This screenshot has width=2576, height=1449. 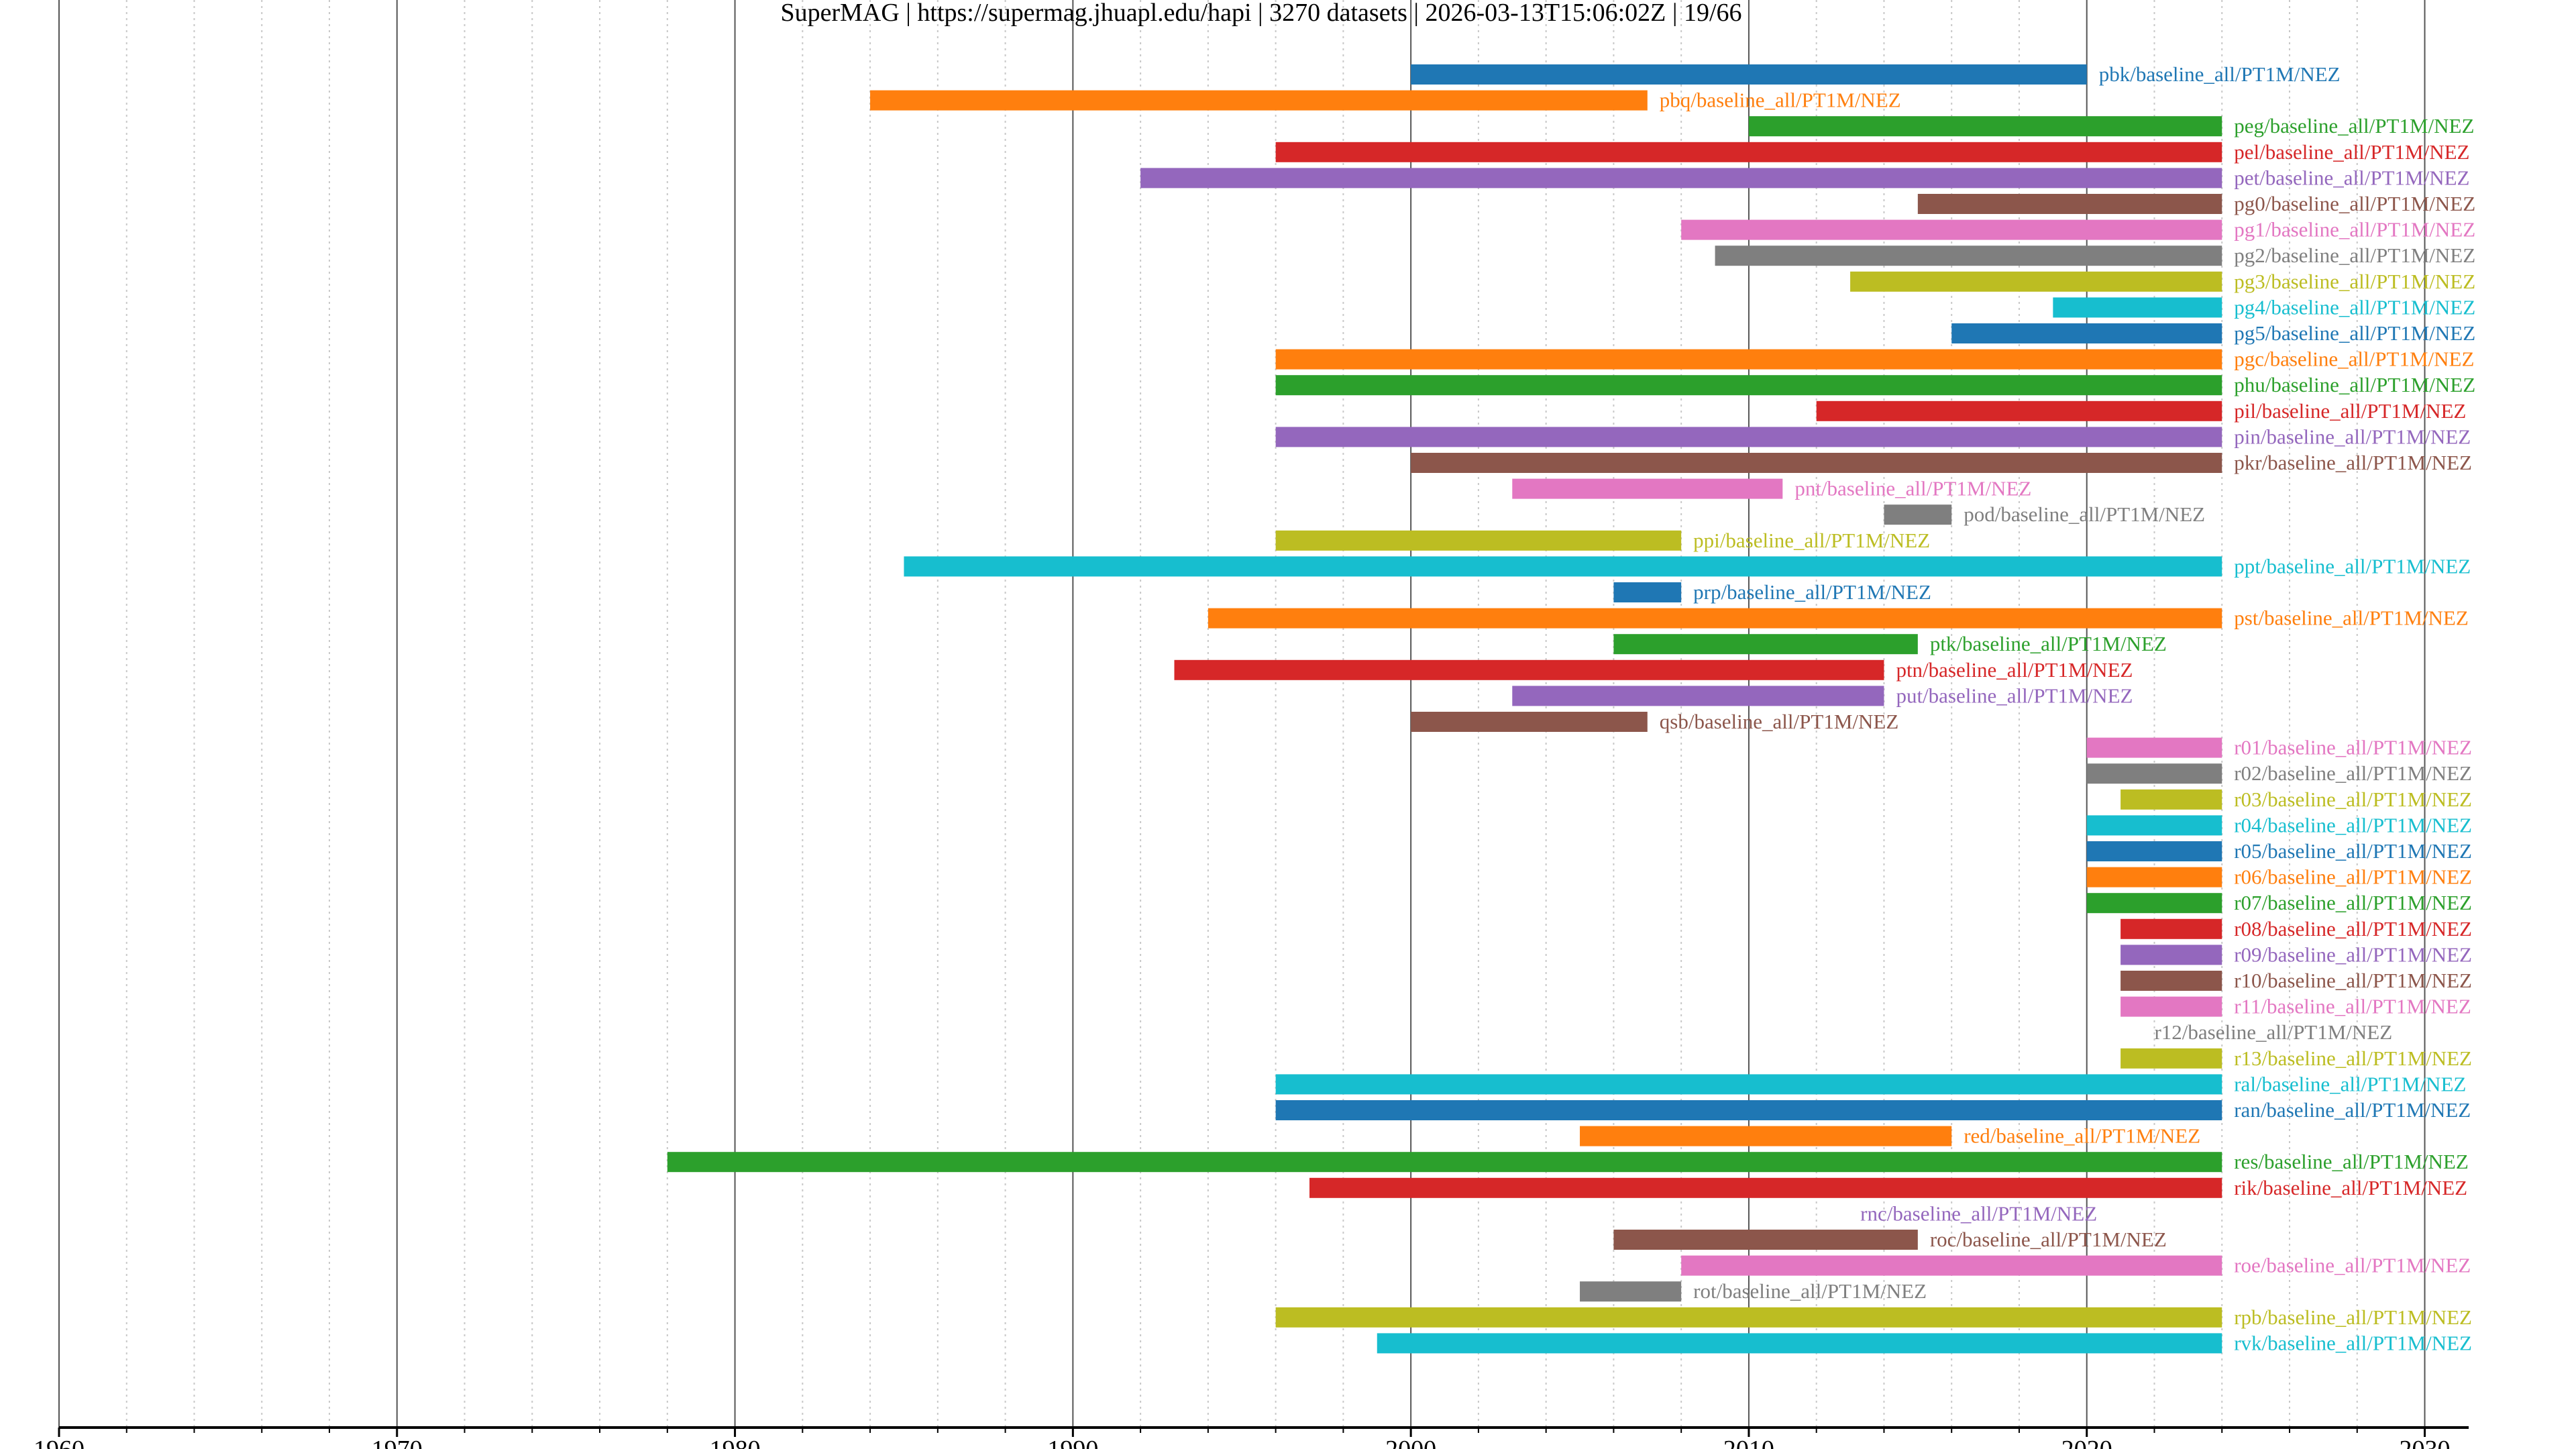 I want to click on bar-pgc, so click(x=1748, y=359).